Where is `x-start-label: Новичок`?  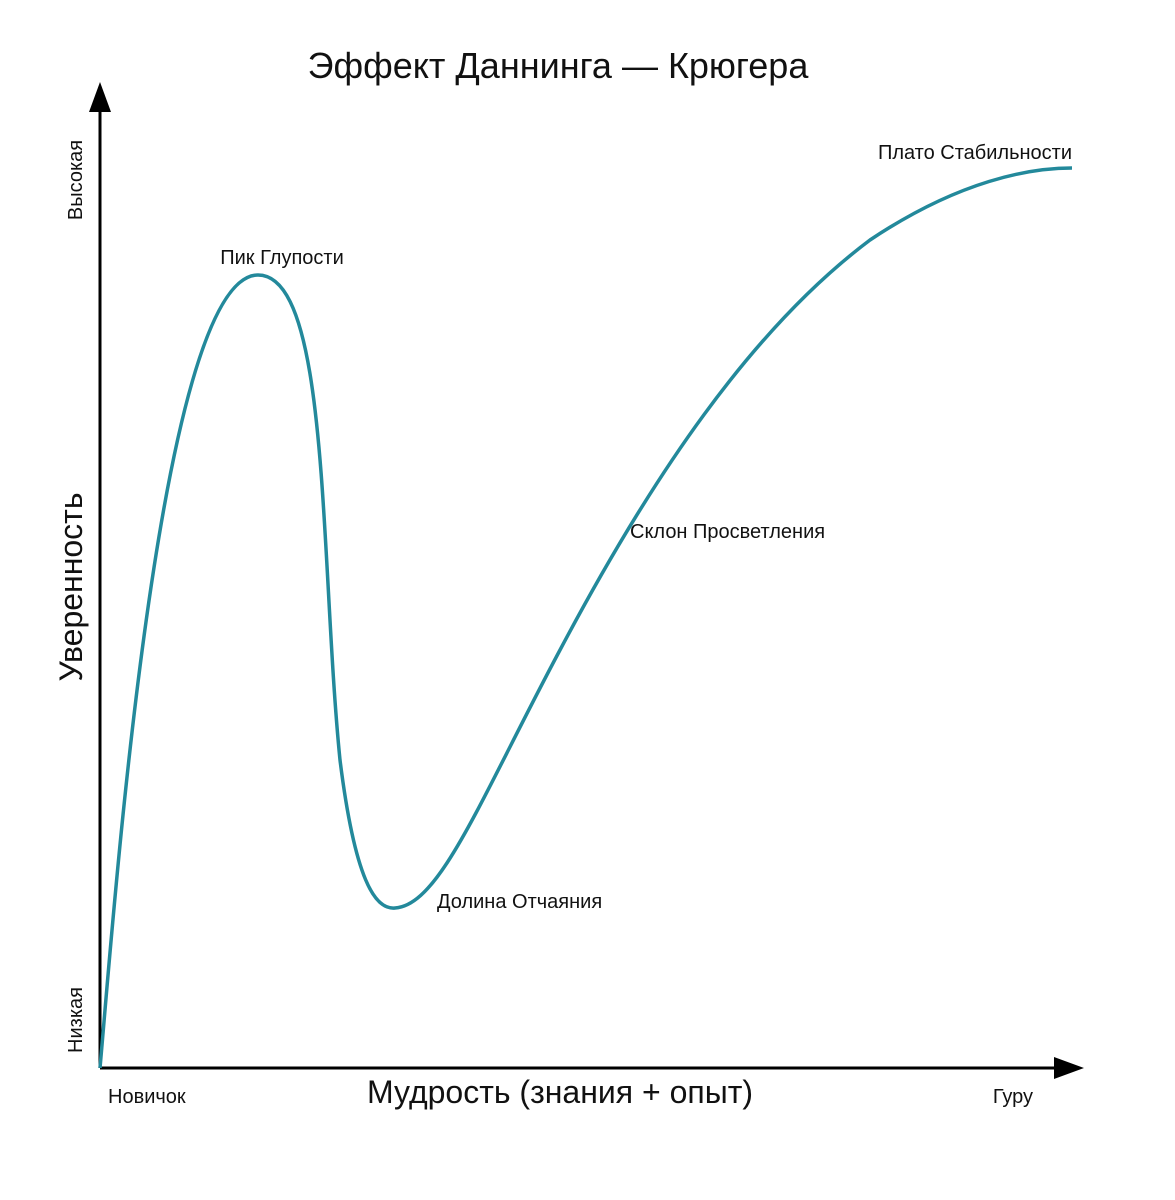
x-start-label: Новичок is located at coordinates (147, 1097).